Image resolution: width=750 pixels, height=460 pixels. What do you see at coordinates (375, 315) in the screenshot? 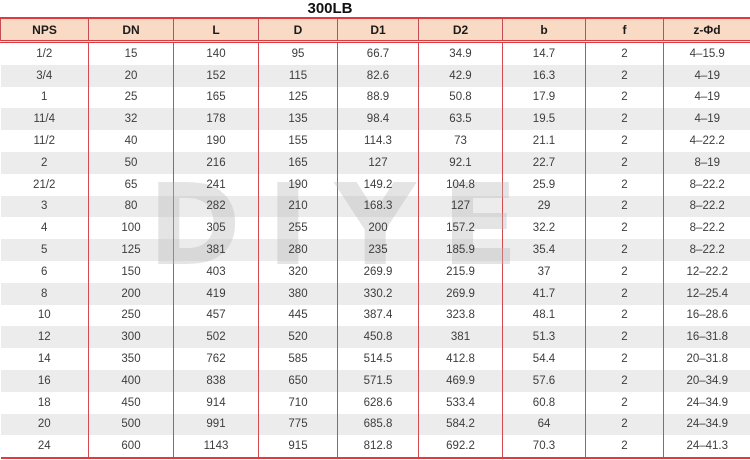
I see `table-row: 10 250 457 445 387.4 323.8 48.1 2 16–28.6` at bounding box center [375, 315].